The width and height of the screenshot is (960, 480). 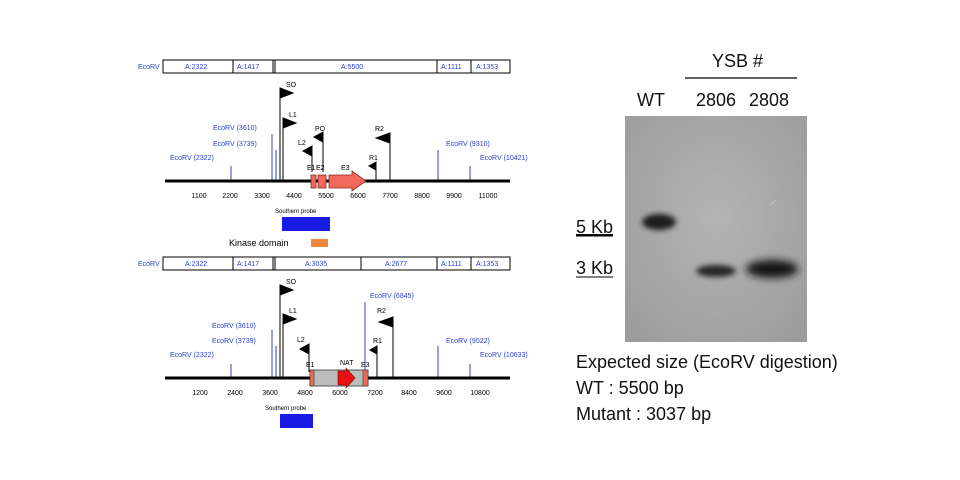 What do you see at coordinates (594, 227) in the screenshot?
I see `marker-5kb: 5 Kb` at bounding box center [594, 227].